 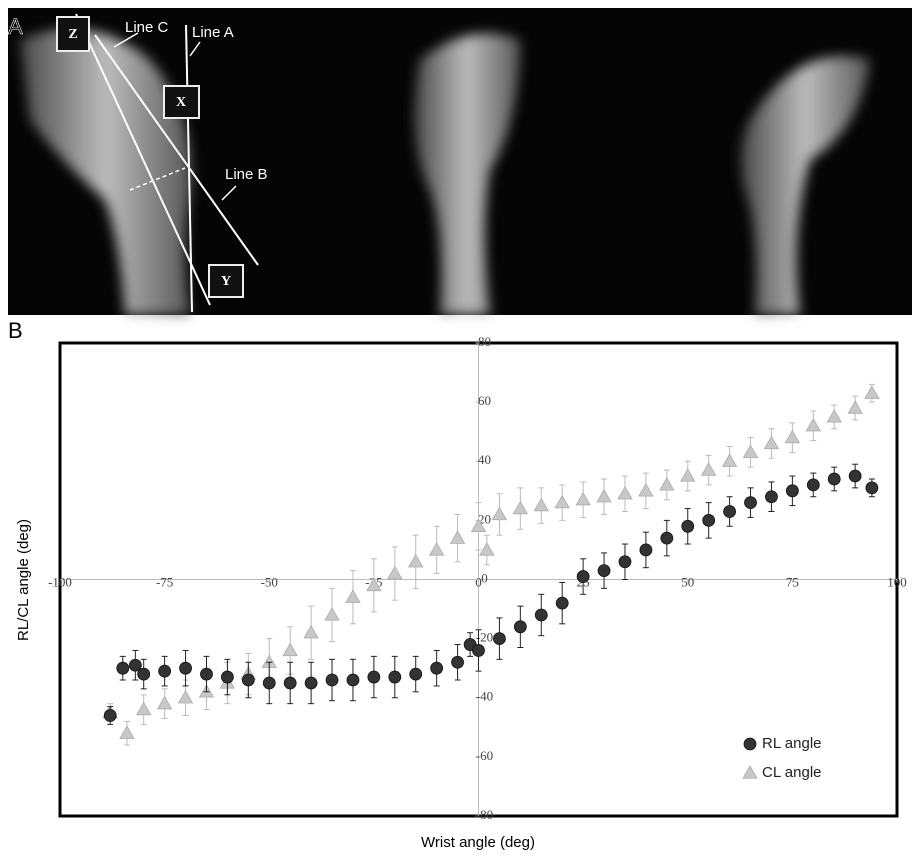 I want to click on box-label: X, so click(x=181, y=102).